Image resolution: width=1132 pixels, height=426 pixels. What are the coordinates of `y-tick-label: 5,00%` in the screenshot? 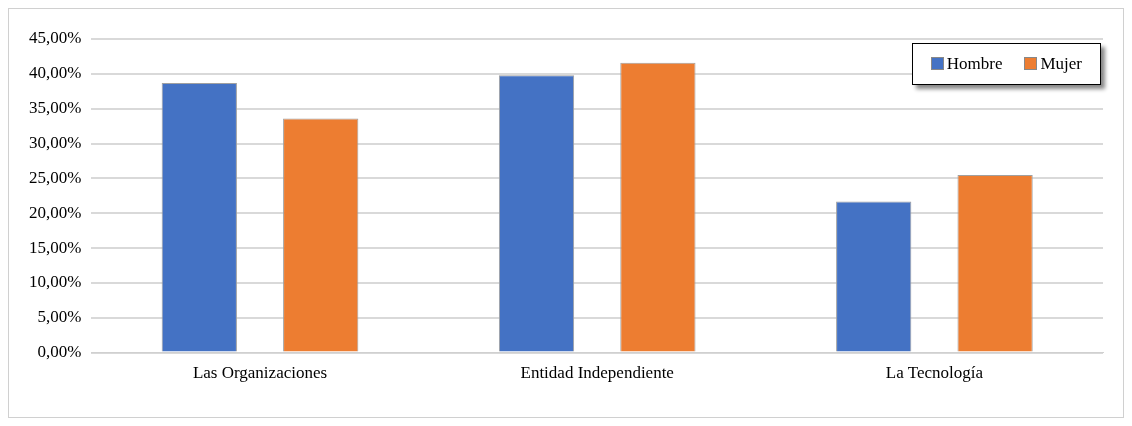 It's located at (59, 317).